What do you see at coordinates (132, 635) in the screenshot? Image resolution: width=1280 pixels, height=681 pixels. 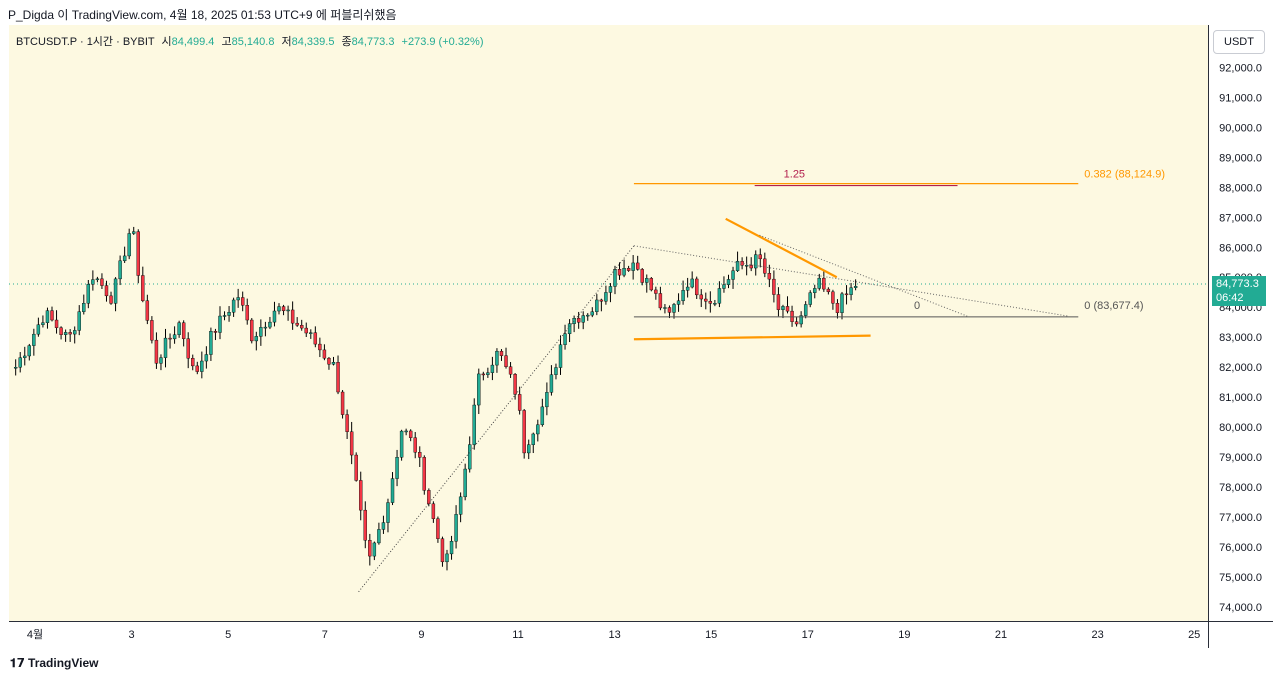 I see `time-tick-label: 3` at bounding box center [132, 635].